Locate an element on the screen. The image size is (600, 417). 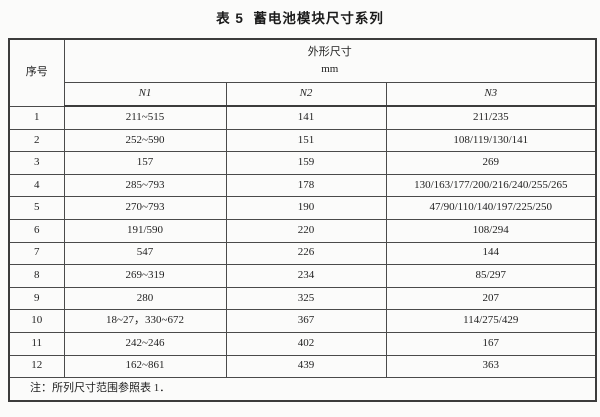
table-row: 6 191/590 220 108/294 is located at coordinates (302, 230).